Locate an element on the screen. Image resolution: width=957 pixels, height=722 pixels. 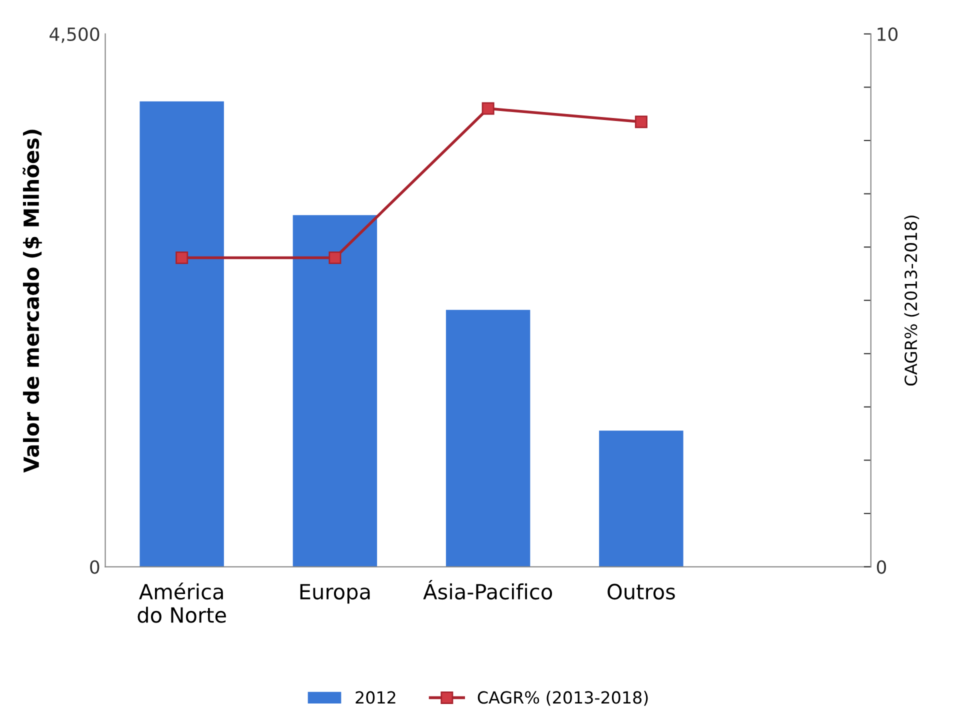
legend-label: CAGR% (2013-2018) is located at coordinates (563, 698).